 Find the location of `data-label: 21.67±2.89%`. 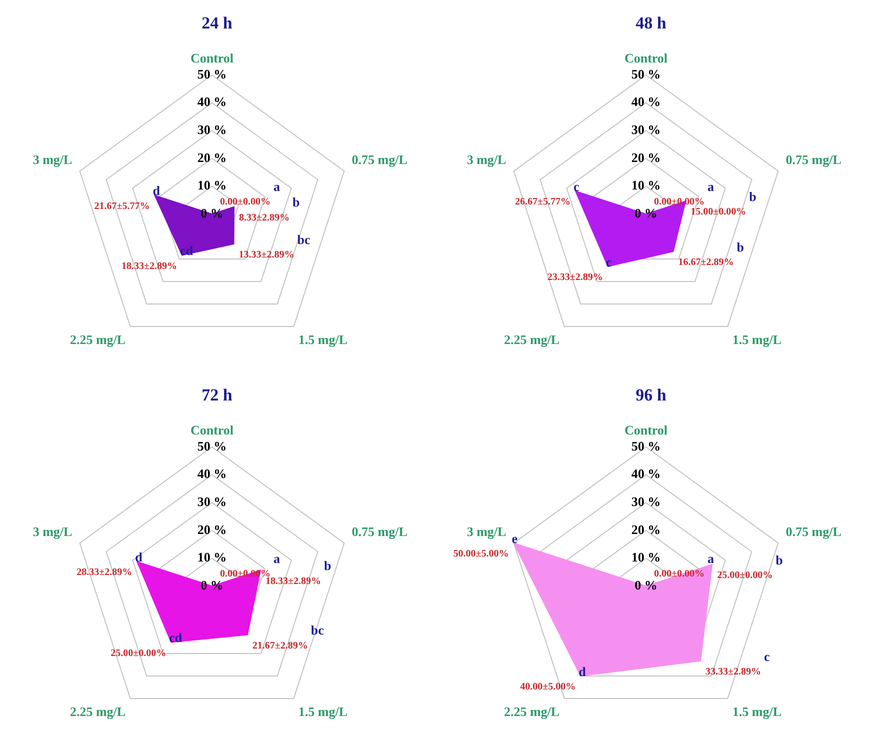

data-label: 21.67±2.89% is located at coordinates (280, 646).